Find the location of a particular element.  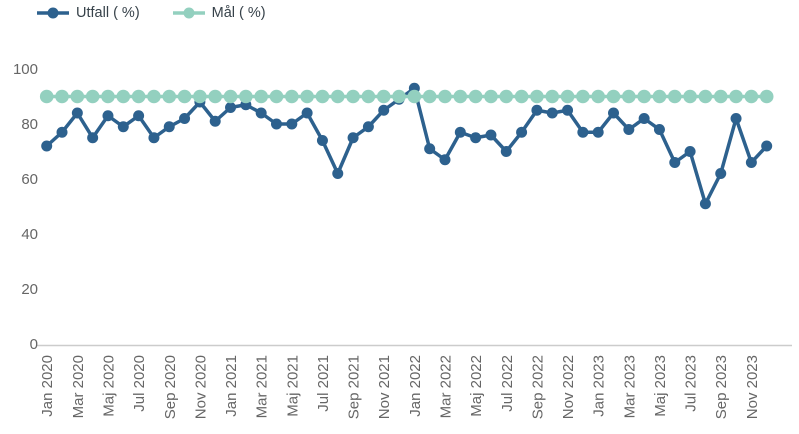

y-tick-label: 100 is located at coordinates (25, 69).